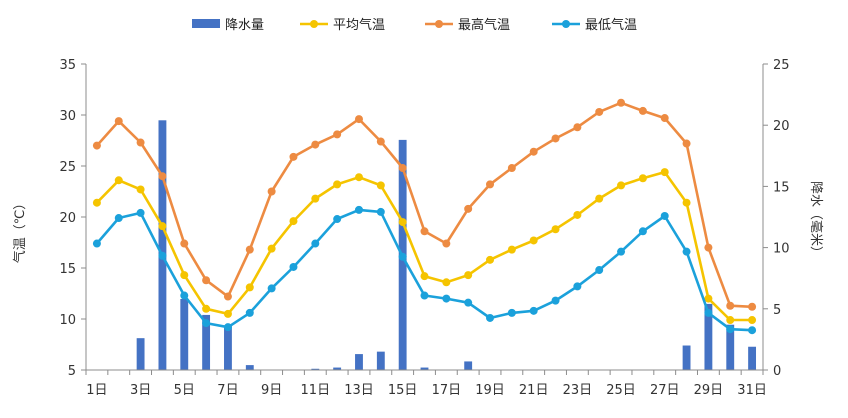 The width and height of the screenshot is (848, 418). I want to click on y-right-tick-label: 15, so click(781, 187).